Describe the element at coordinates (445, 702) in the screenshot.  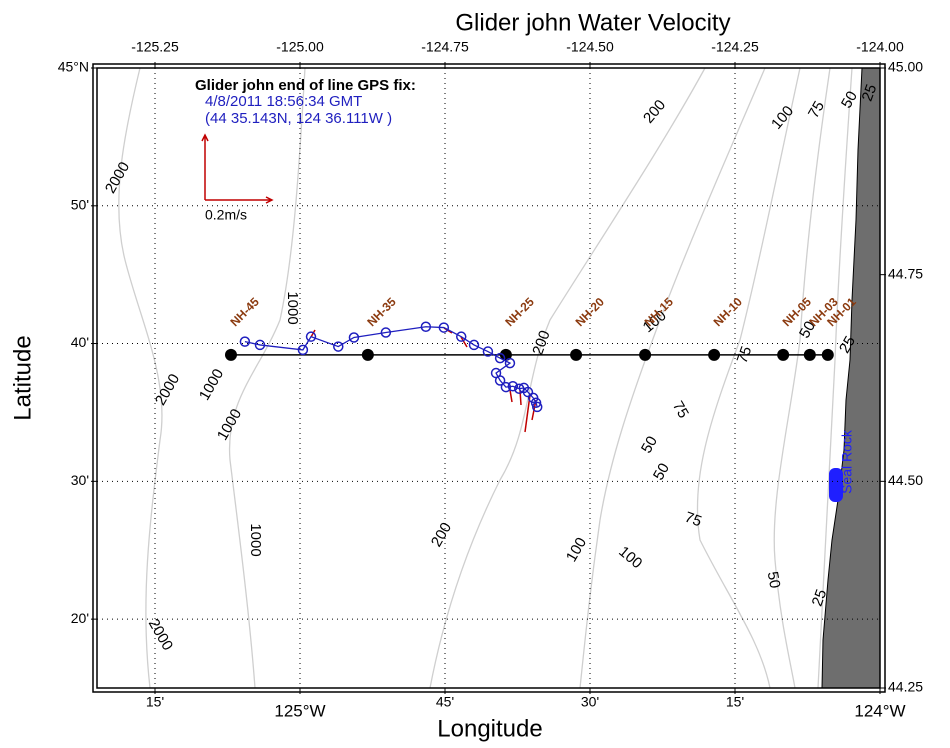
I see `x-tick-label: 45'` at that location.